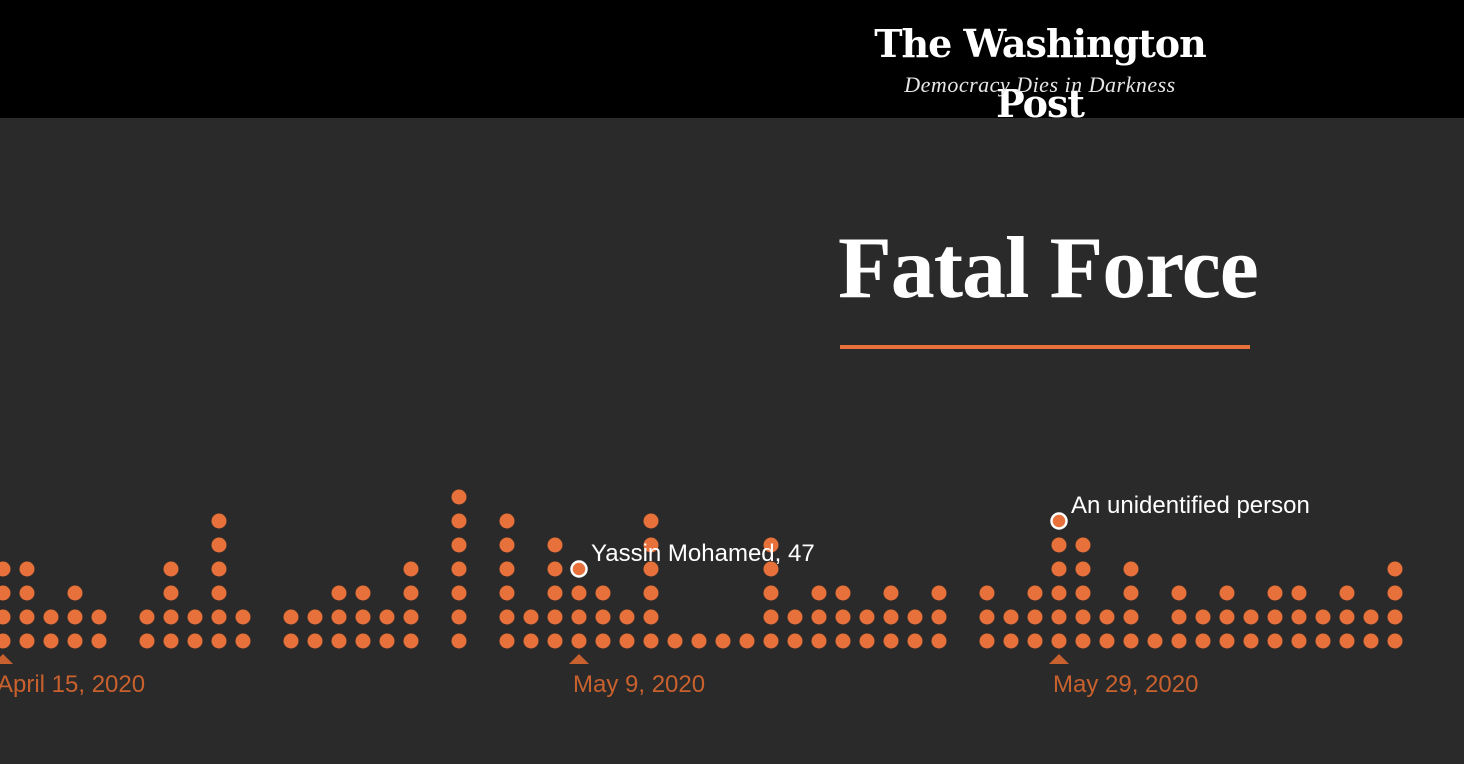  I want to click on highlighted-incident-dot, so click(1059, 521).